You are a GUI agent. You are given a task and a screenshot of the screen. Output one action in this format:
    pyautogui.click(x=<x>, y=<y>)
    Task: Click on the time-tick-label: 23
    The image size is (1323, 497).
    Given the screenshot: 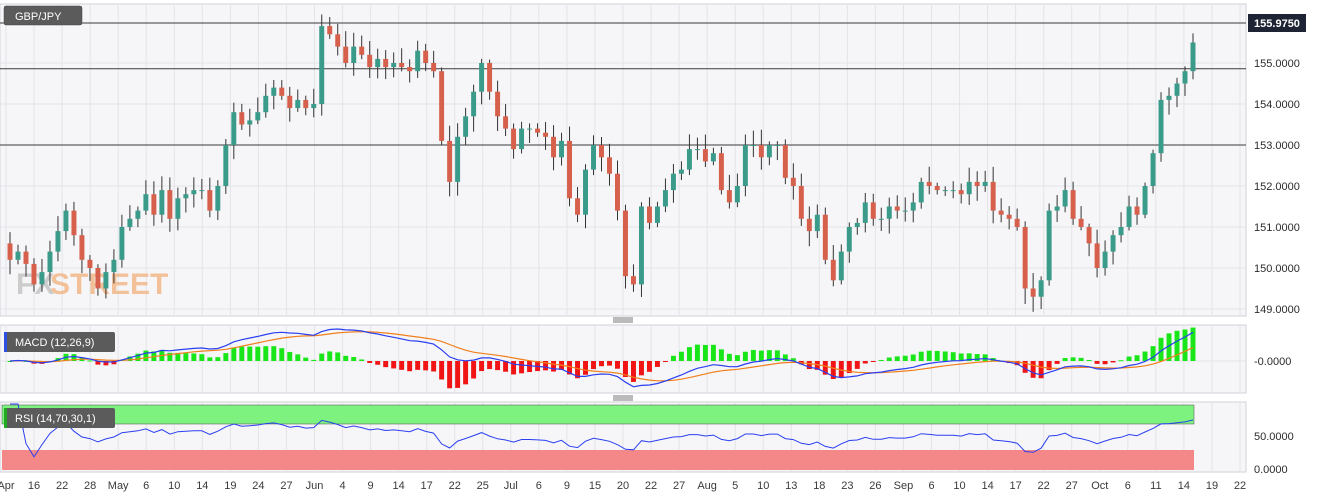 What is the action you would take?
    pyautogui.click(x=847, y=486)
    